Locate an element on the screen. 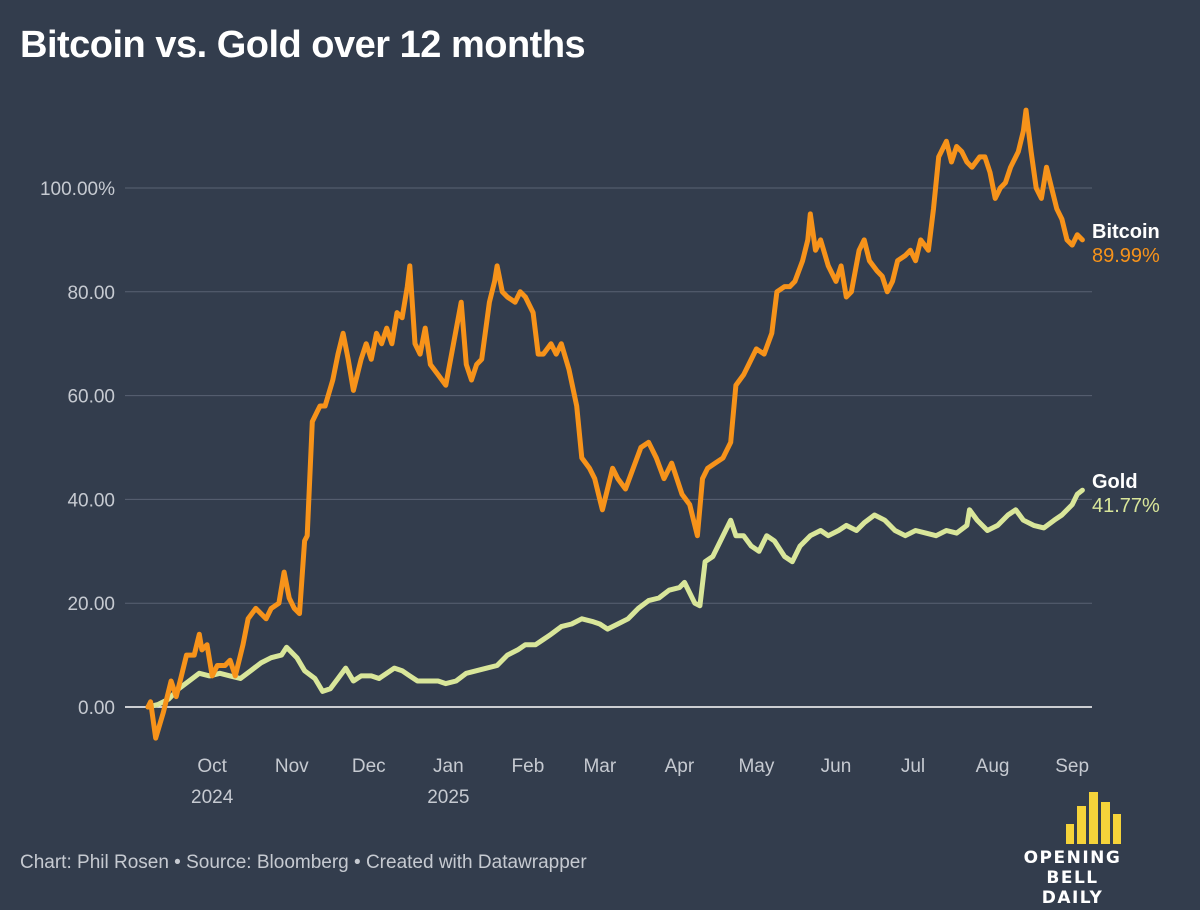 The image size is (1200, 910). x-tick-label: Feb is located at coordinates (528, 766).